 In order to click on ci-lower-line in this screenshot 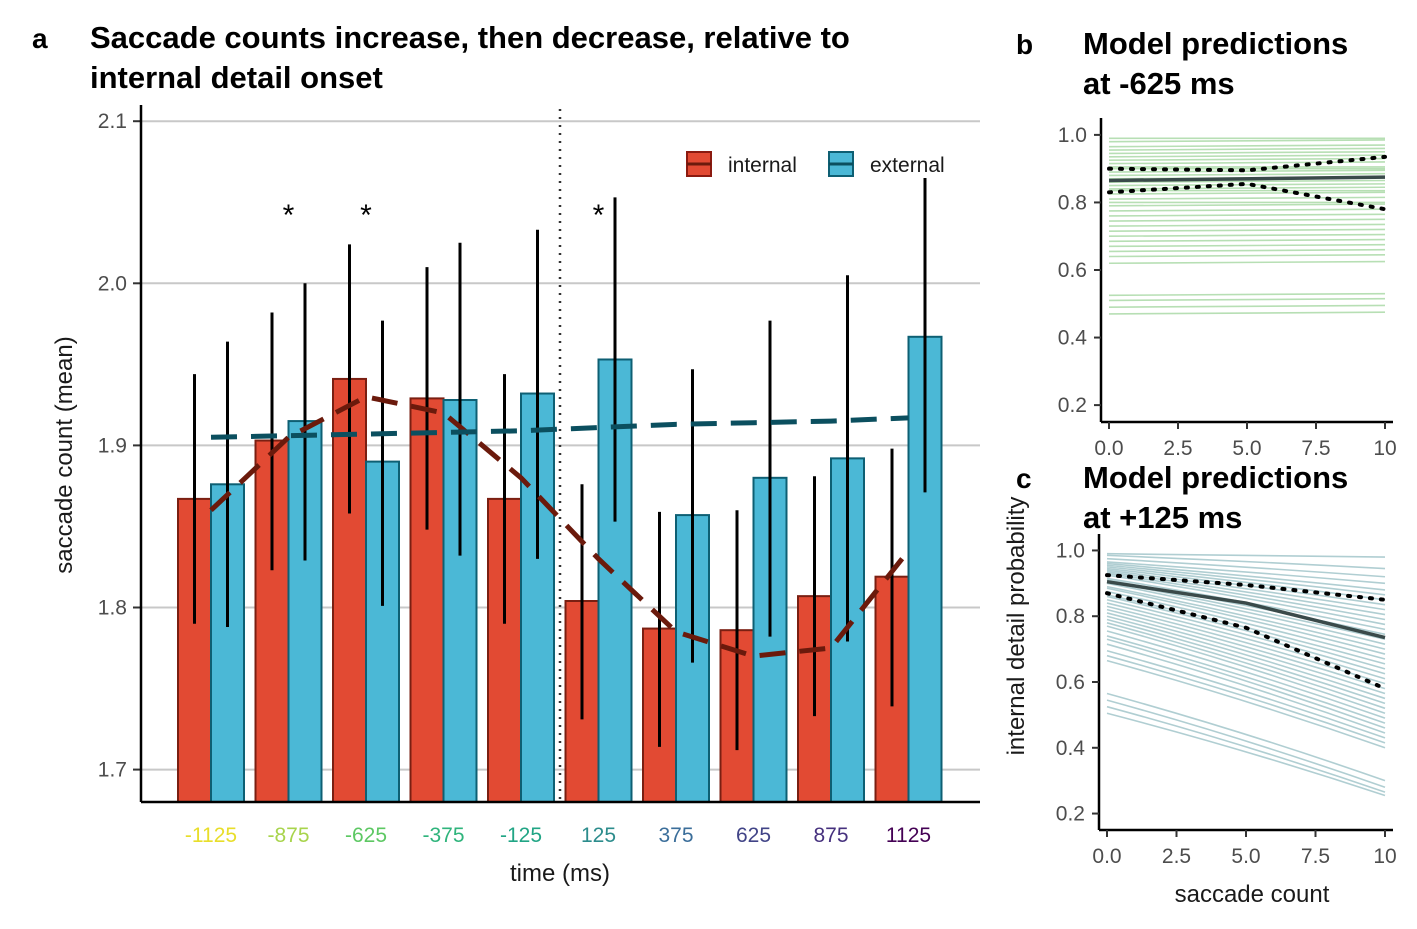, I will do `click(1246, 641)`.